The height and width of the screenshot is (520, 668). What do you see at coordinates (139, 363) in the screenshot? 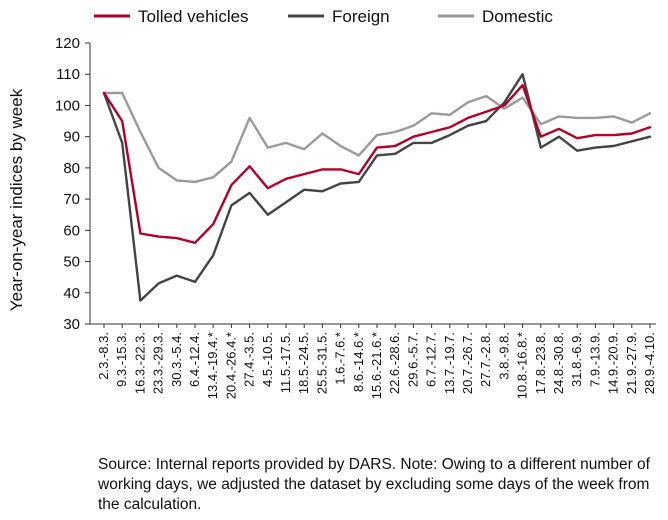
I see `x-tick-label: 16.3.-22.3.` at bounding box center [139, 363].